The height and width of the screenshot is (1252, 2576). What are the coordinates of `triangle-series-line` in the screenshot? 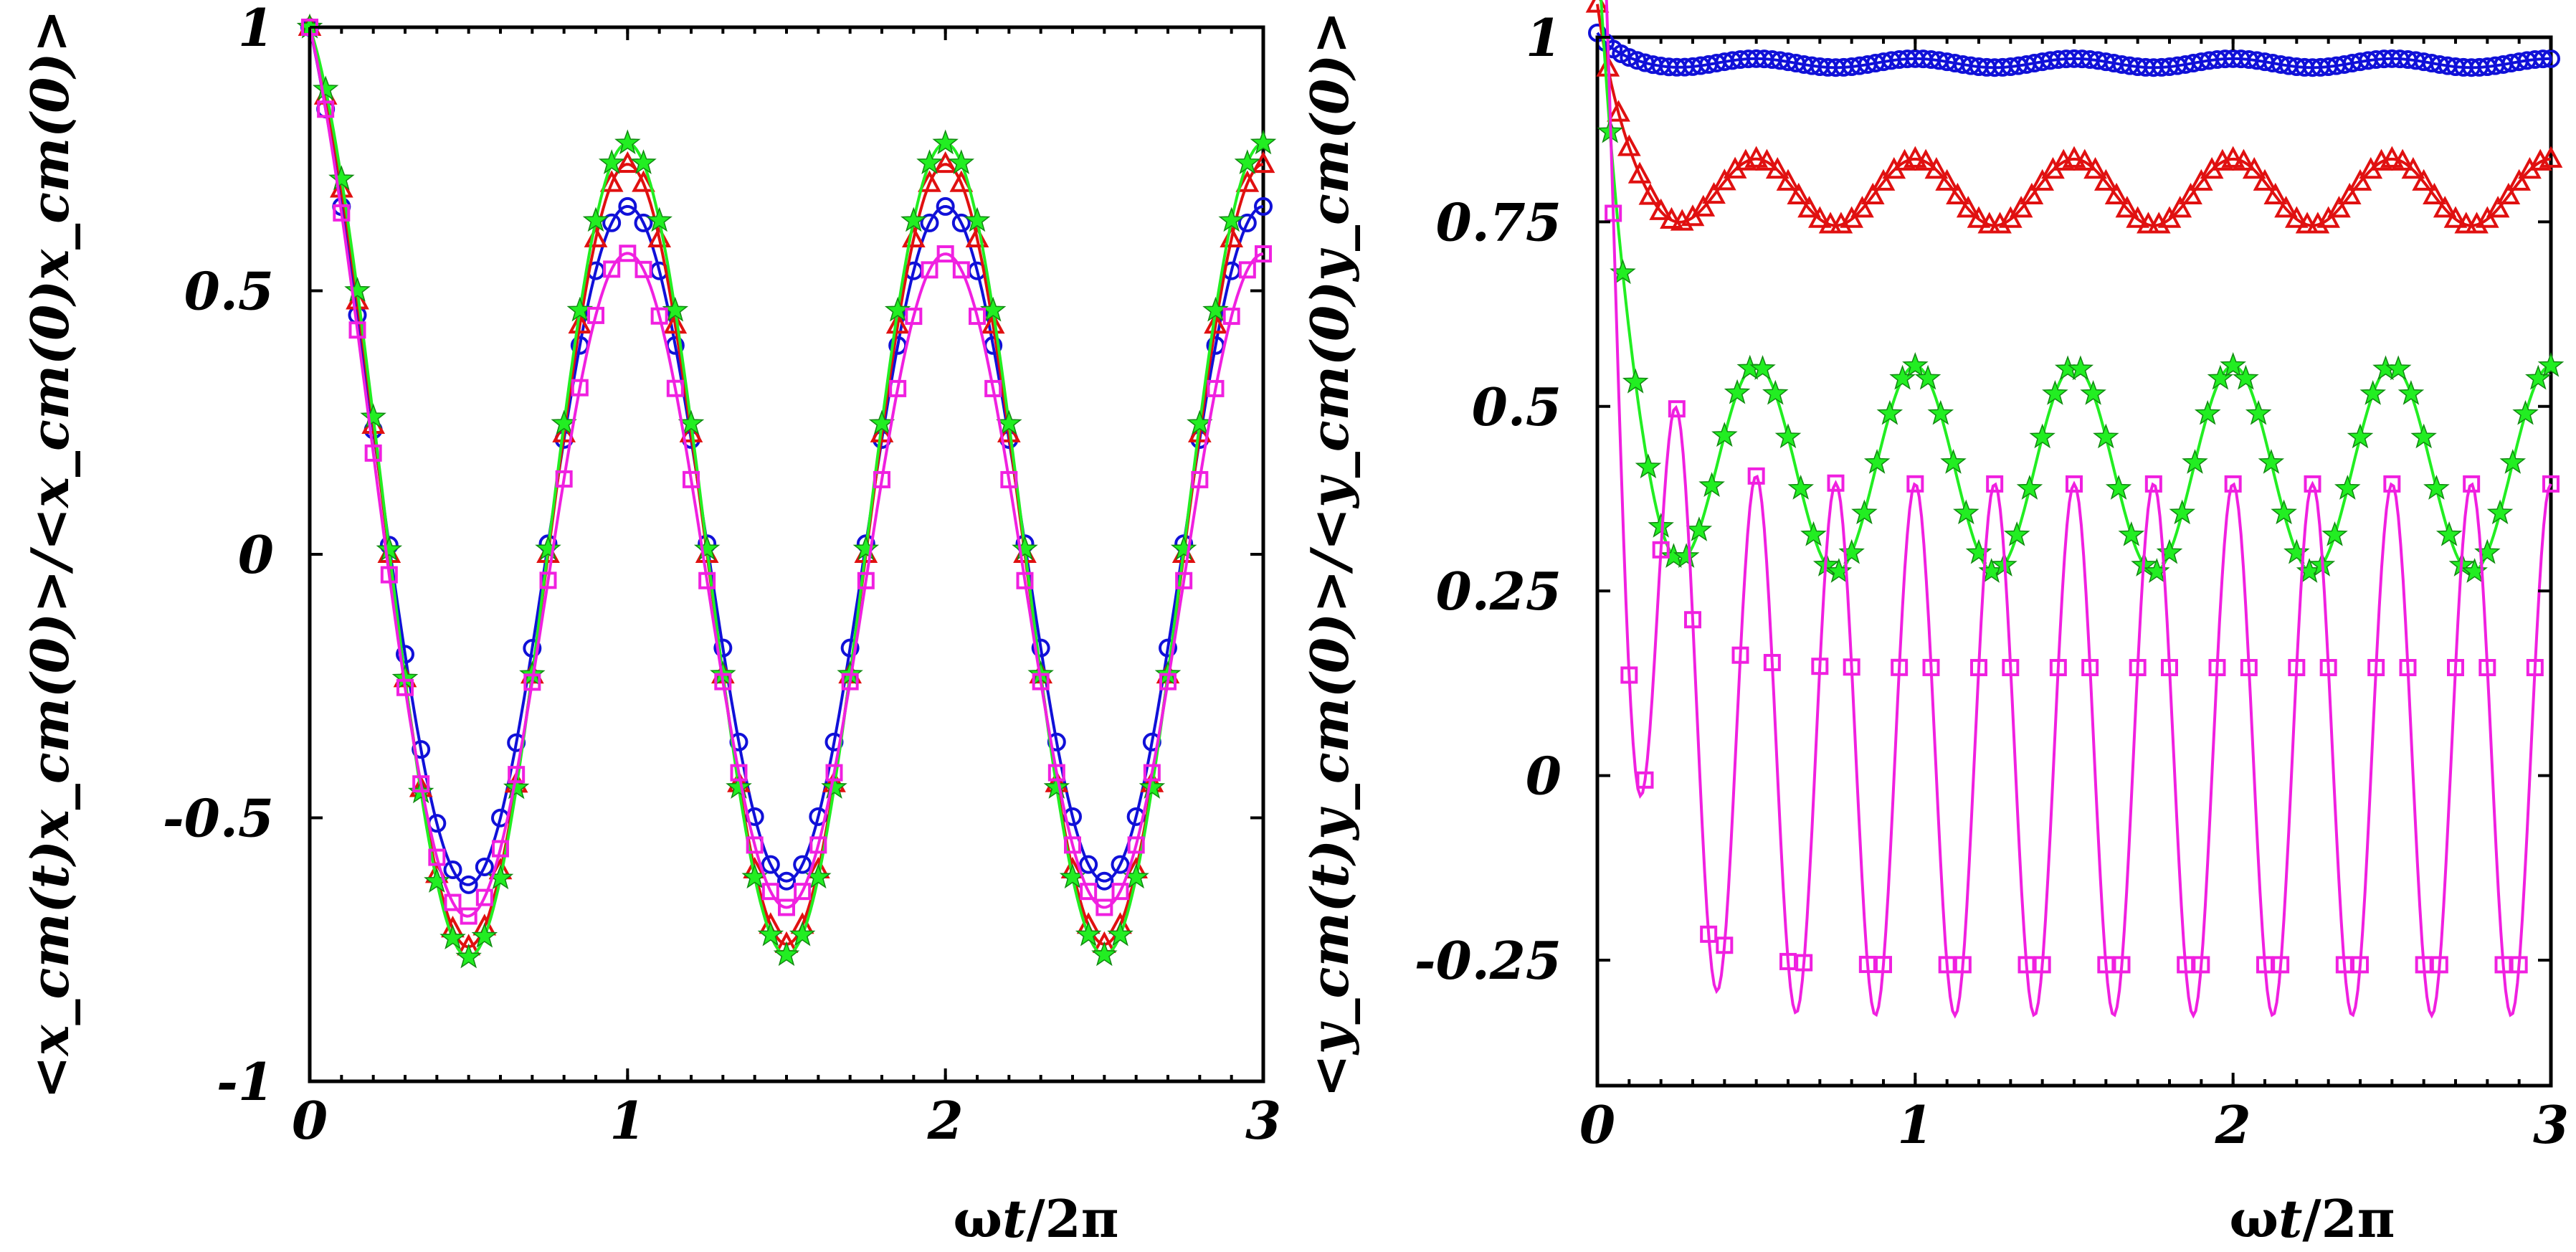 It's located at (2074, 116).